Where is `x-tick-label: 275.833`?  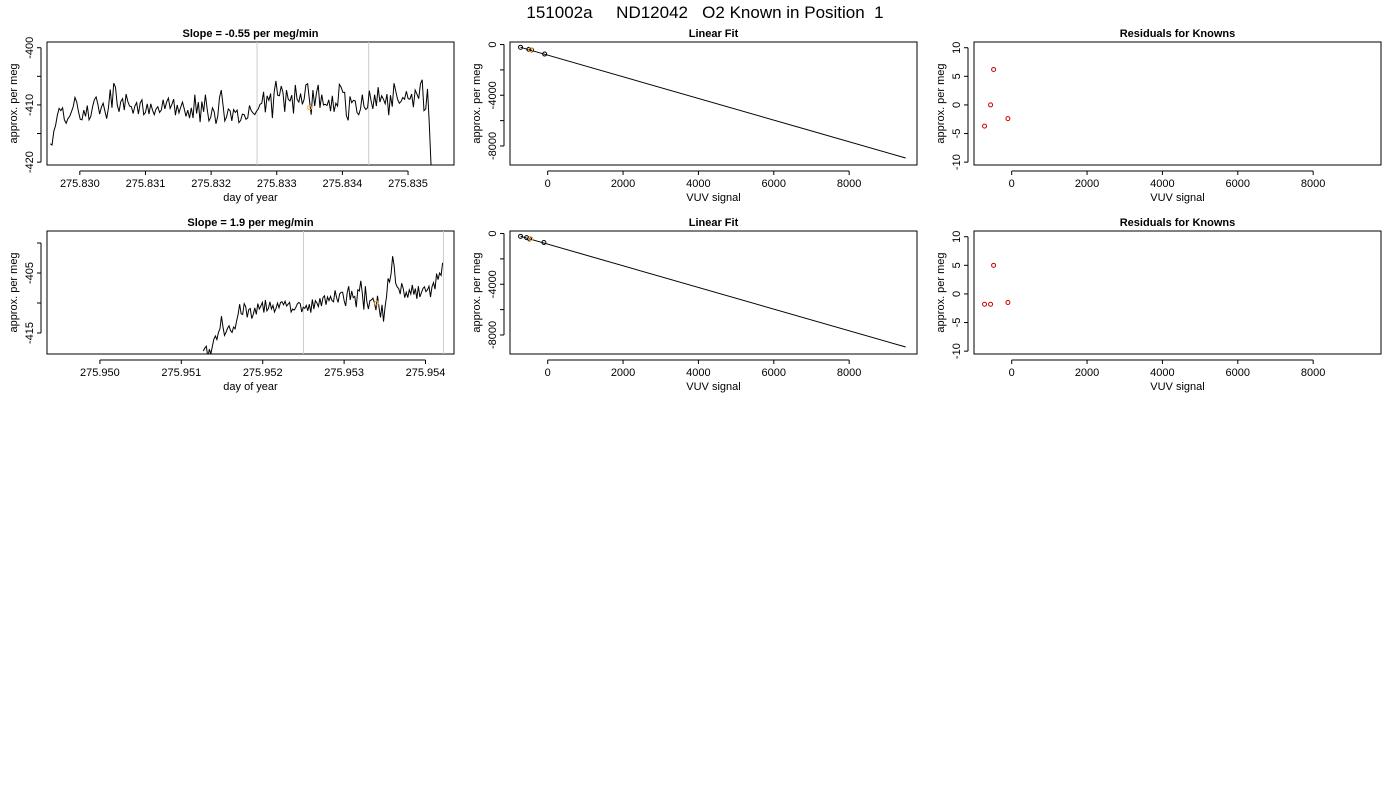 x-tick-label: 275.833 is located at coordinates (277, 184).